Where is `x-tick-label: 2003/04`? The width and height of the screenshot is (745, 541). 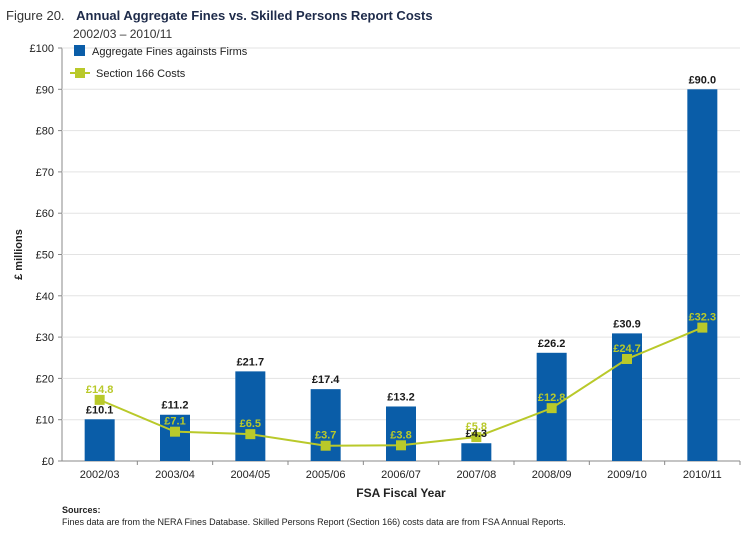 x-tick-label: 2003/04 is located at coordinates (175, 475).